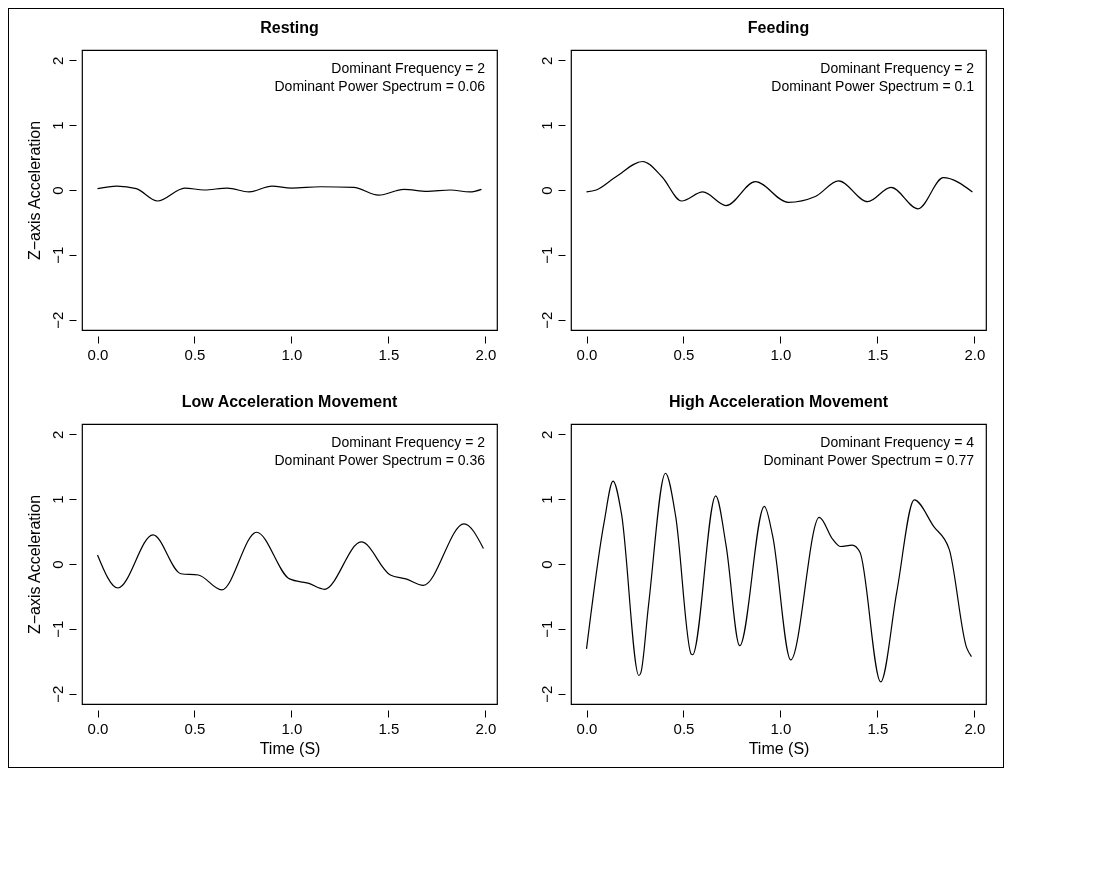 The width and height of the screenshot is (1106, 875). I want to click on chart-title: Feeding, so click(778, 27).